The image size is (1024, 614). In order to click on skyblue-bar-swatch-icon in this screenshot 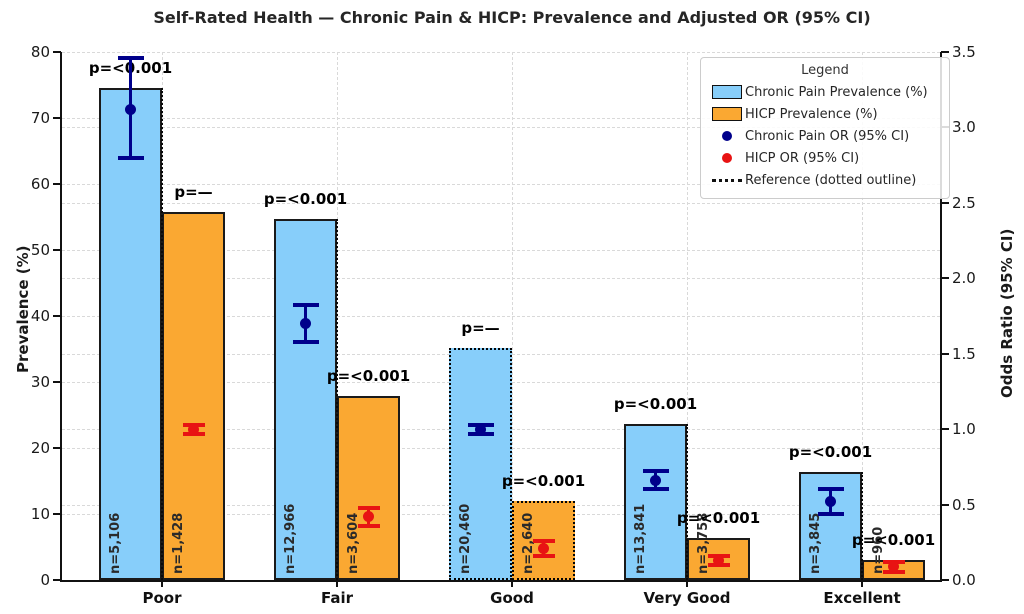, I will do `click(727, 92)`.